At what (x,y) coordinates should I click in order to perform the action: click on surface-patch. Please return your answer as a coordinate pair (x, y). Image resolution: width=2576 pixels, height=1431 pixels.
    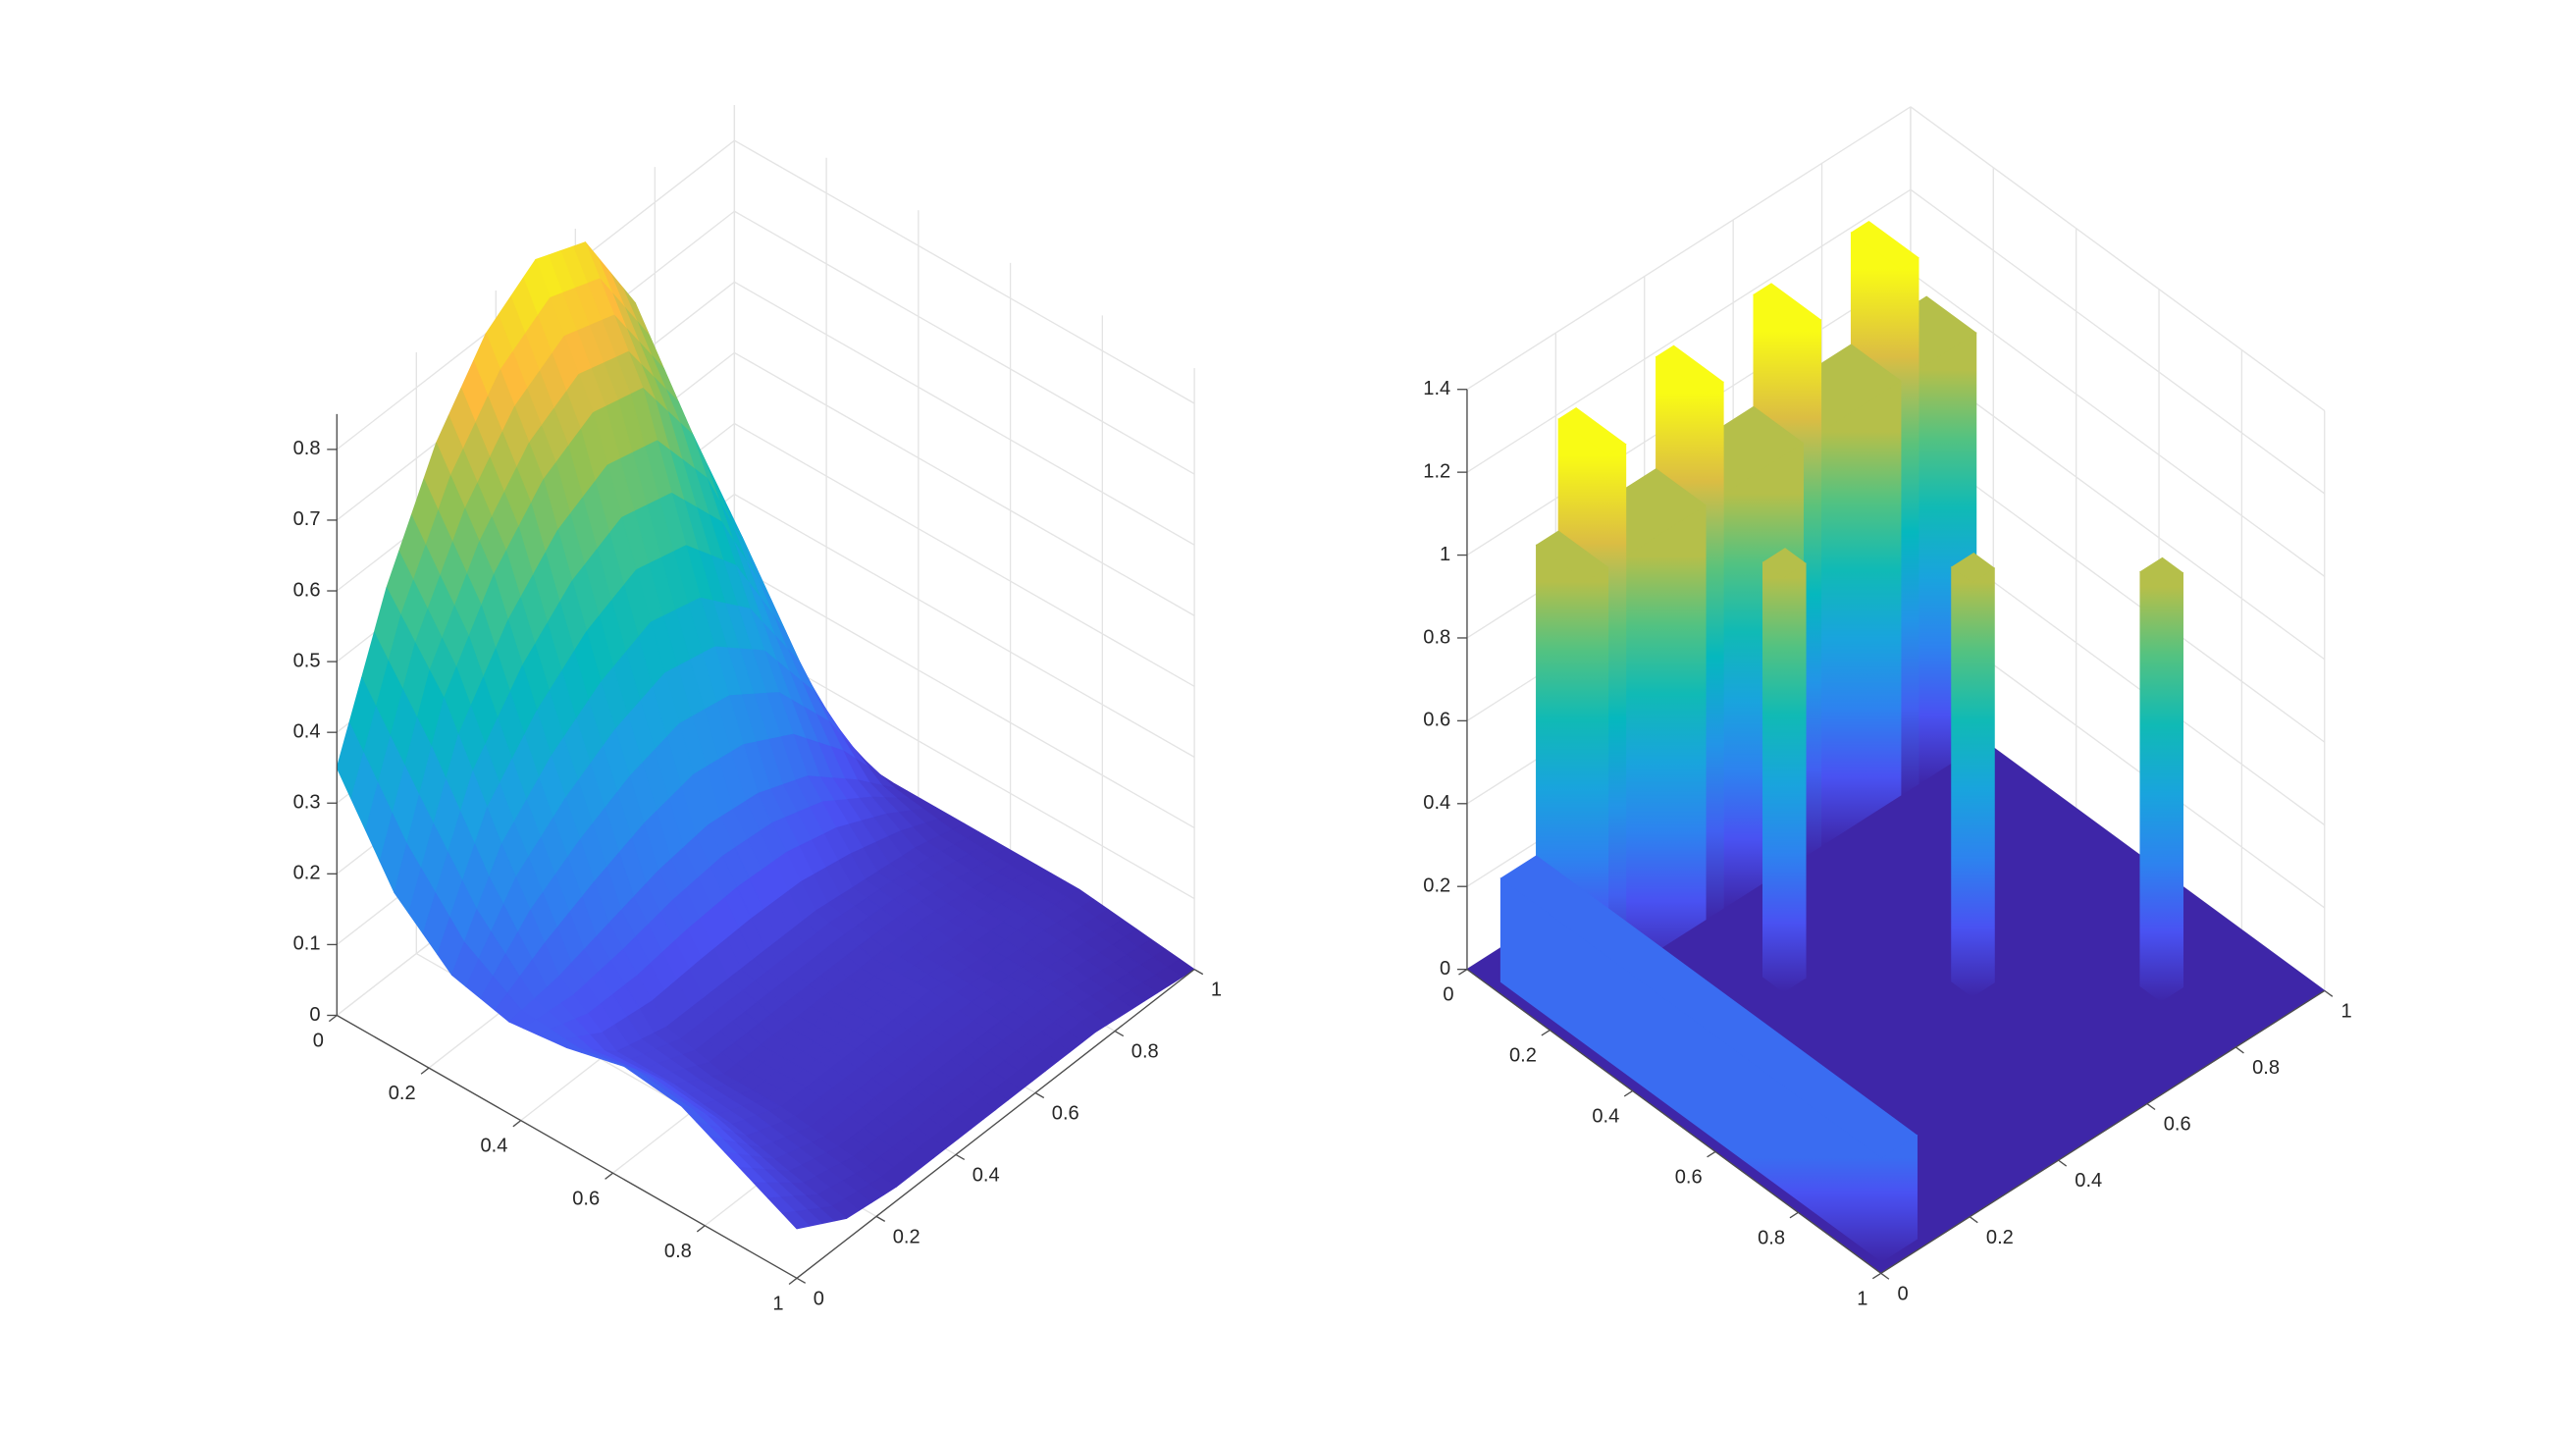
    Looking at the image, I should click on (796, 1220).